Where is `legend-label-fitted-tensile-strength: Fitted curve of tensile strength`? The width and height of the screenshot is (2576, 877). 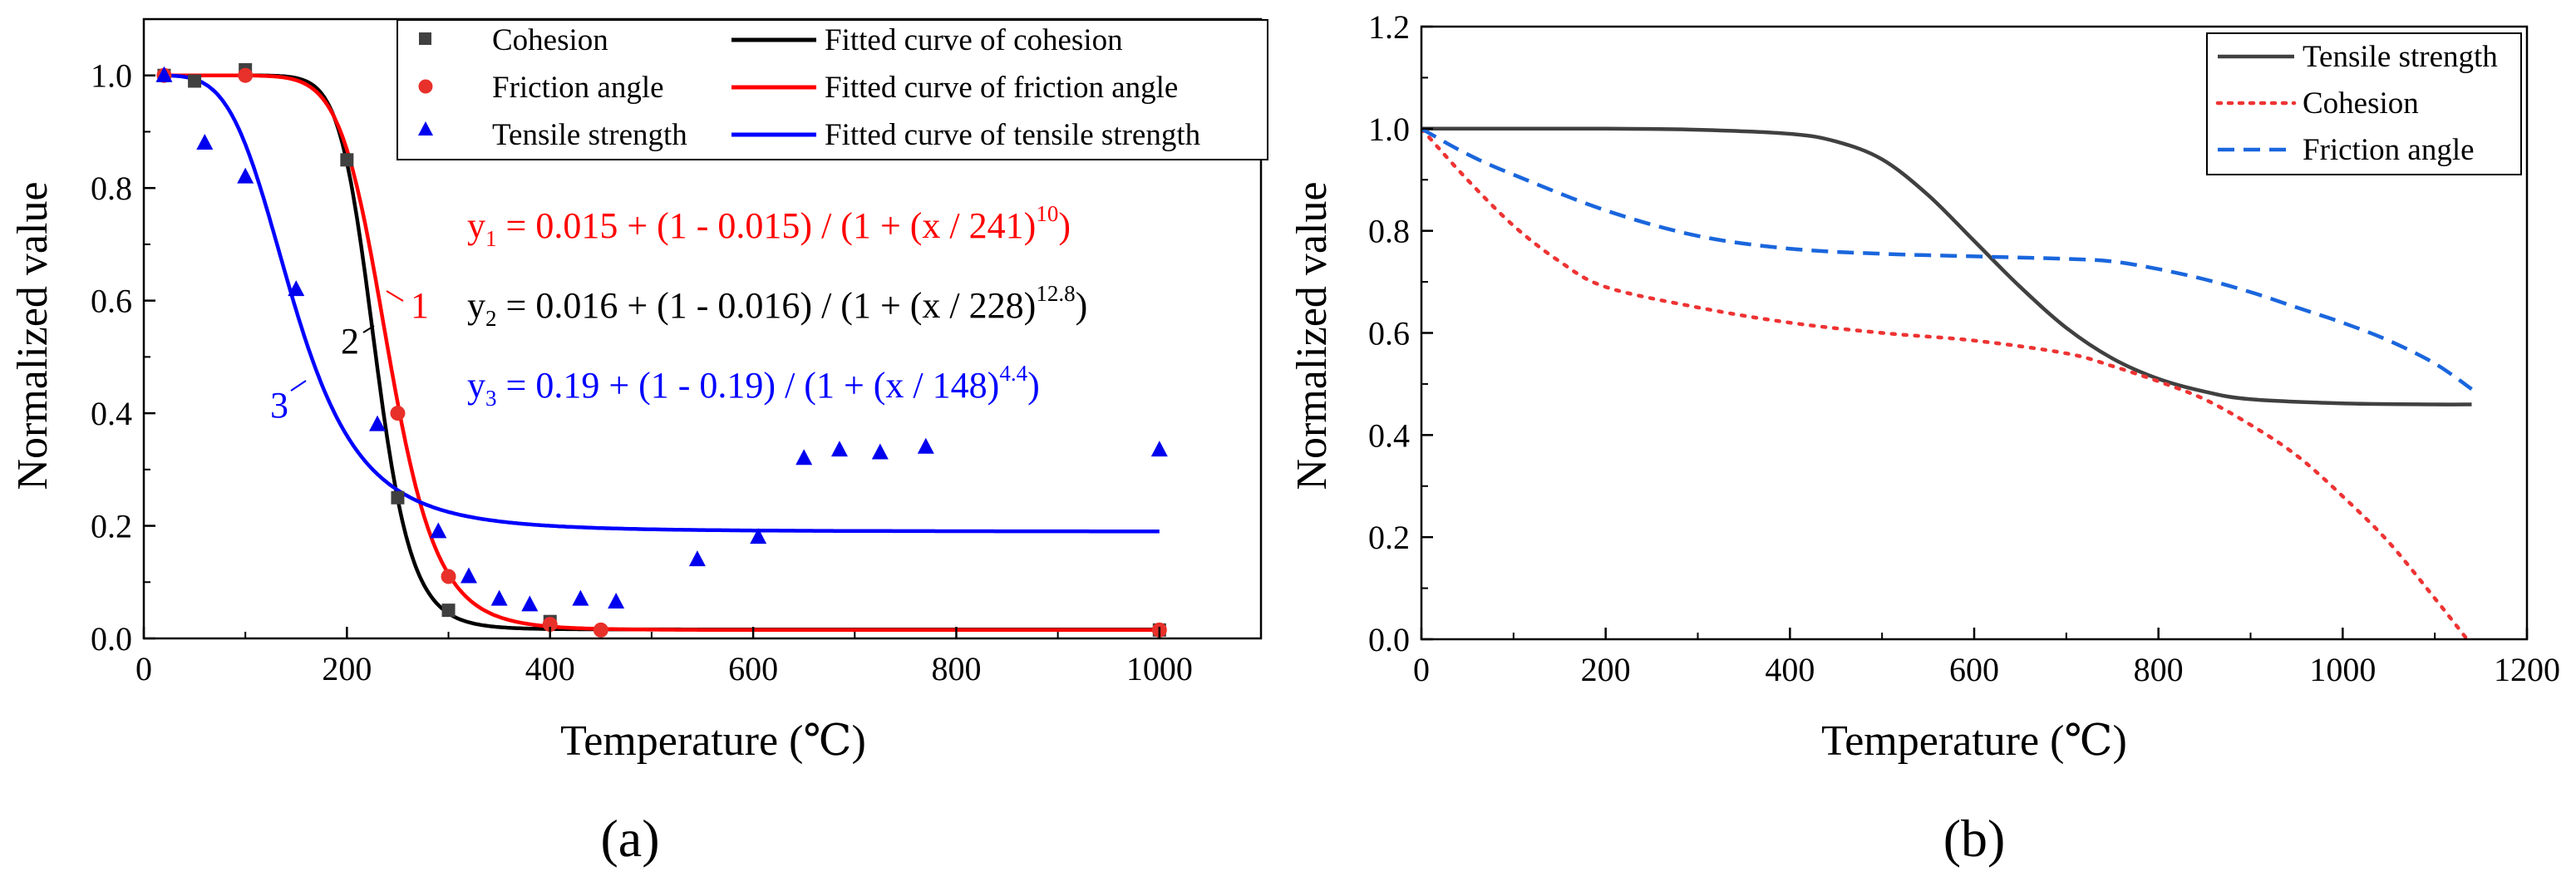 legend-label-fitted-tensile-strength: Fitted curve of tensile strength is located at coordinates (1013, 135).